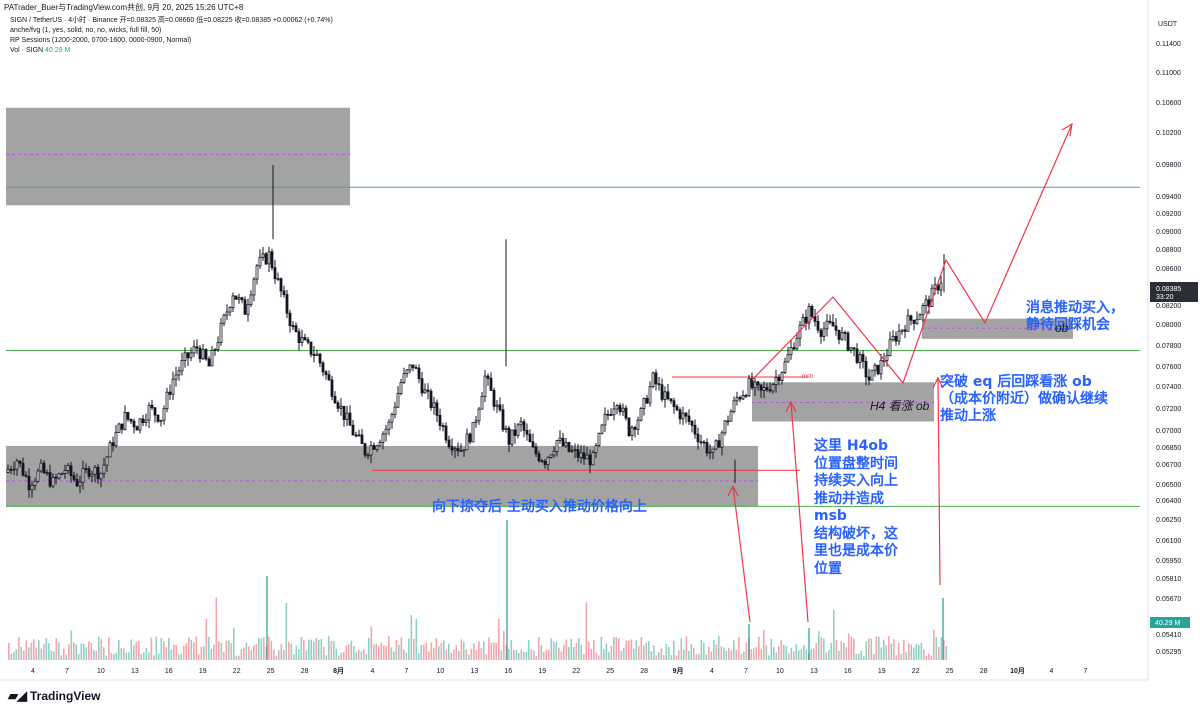 This screenshot has width=1200, height=712. What do you see at coordinates (1168, 465) in the screenshot?
I see `y-tick-label: 0.06700` at bounding box center [1168, 465].